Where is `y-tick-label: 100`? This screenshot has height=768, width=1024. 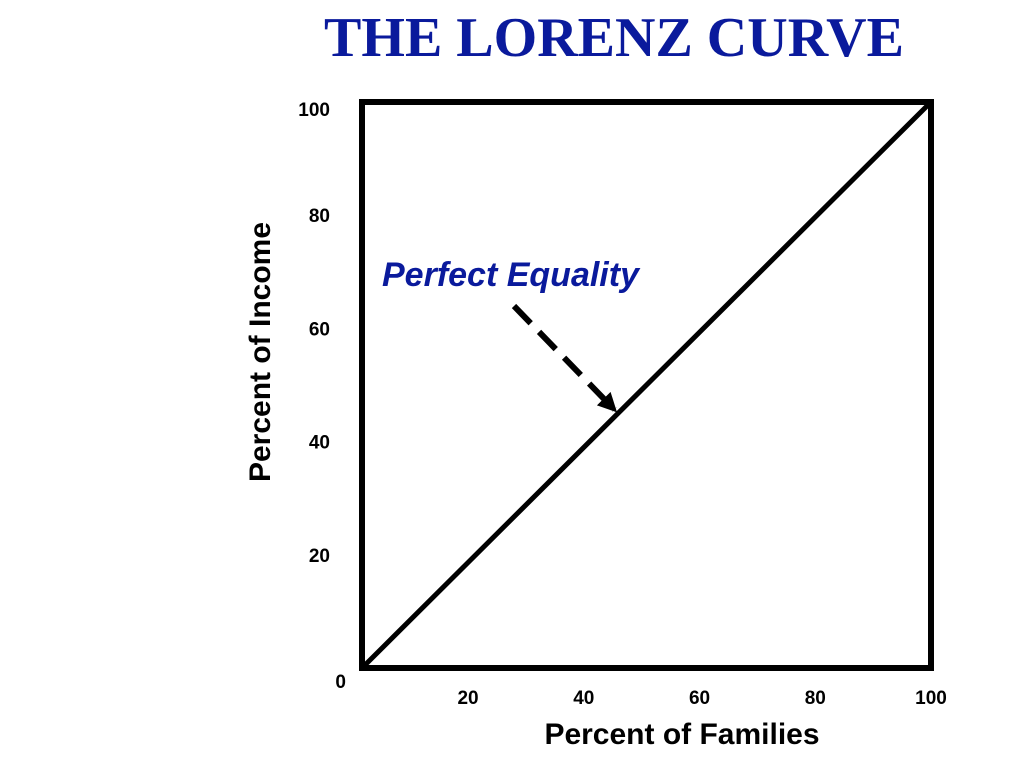
y-tick-label: 100 is located at coordinates (314, 110).